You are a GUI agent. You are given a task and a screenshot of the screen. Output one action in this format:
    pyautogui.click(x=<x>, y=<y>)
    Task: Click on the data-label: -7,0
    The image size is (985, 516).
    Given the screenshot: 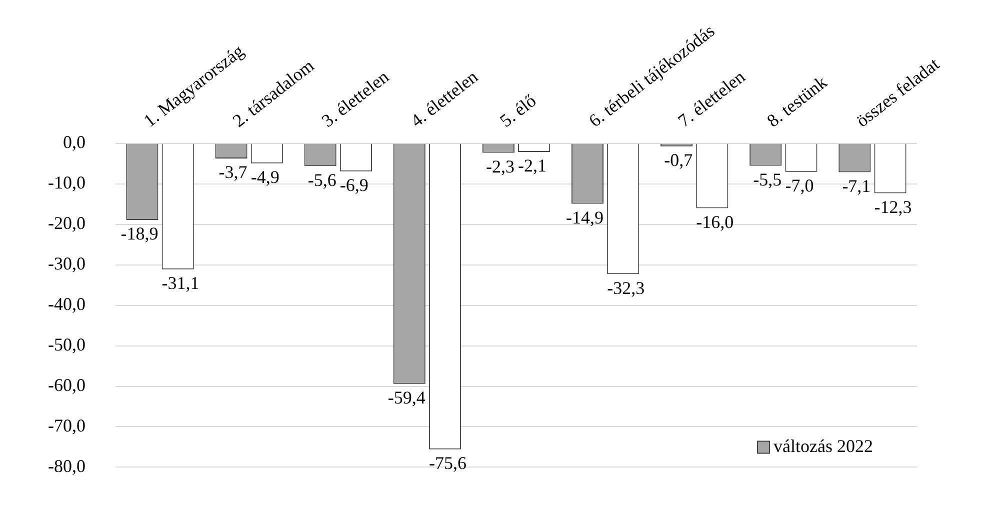 What is the action you would take?
    pyautogui.click(x=799, y=186)
    